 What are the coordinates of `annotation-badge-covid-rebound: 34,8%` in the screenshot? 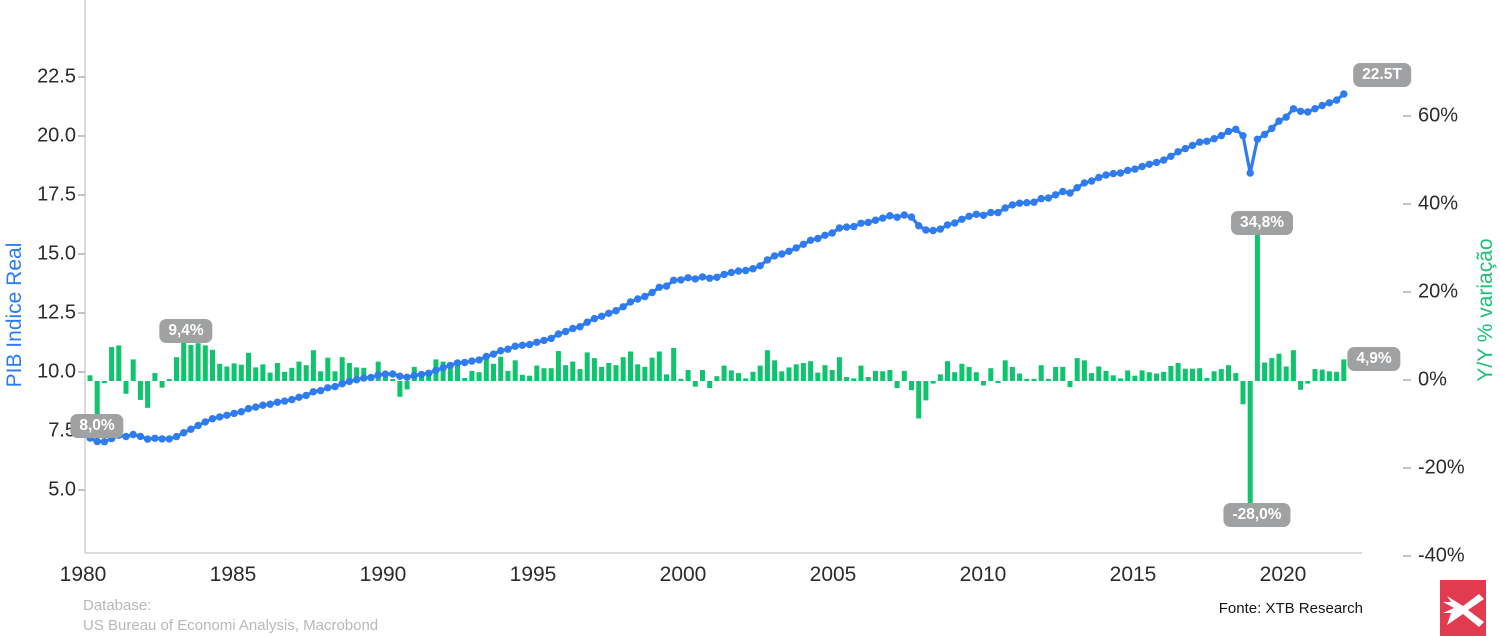 It's located at (1262, 223).